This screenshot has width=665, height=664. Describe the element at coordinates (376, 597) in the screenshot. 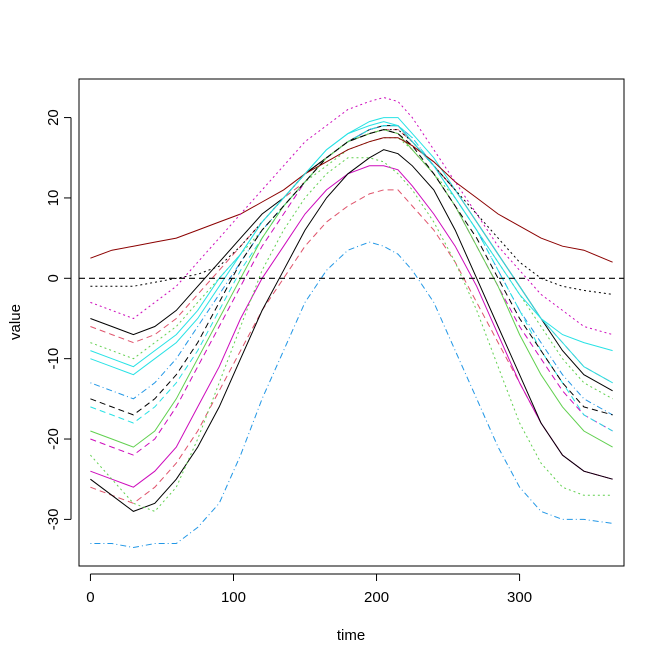

I see `x-tick-label: 200` at that location.